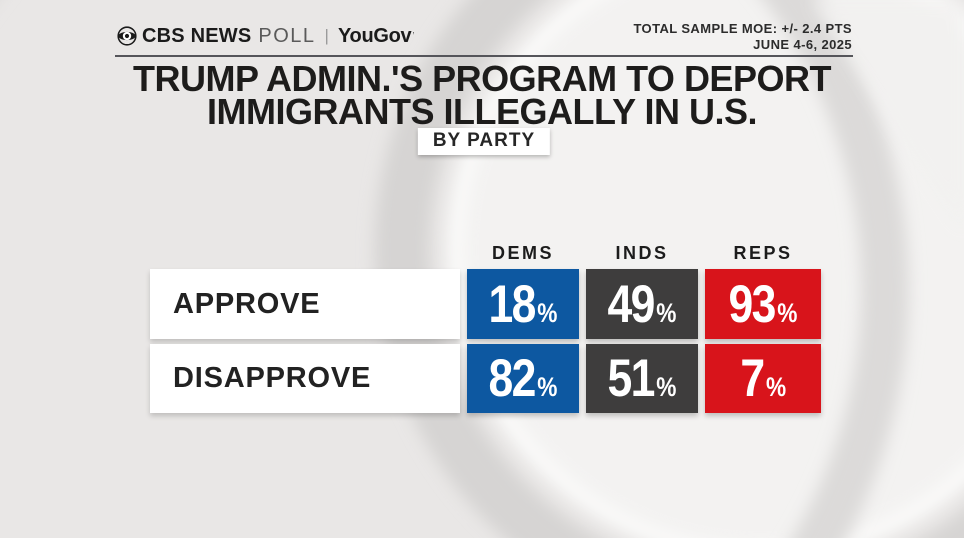 The image size is (964, 538). I want to click on by-party-badge: BY PARTY, so click(484, 141).